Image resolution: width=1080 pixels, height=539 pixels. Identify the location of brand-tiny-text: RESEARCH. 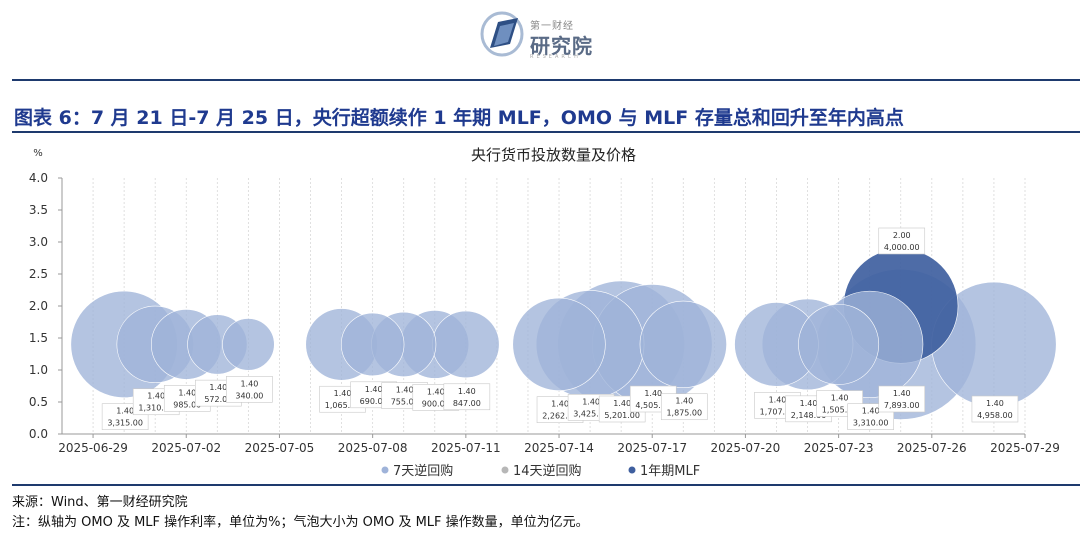
(555, 57).